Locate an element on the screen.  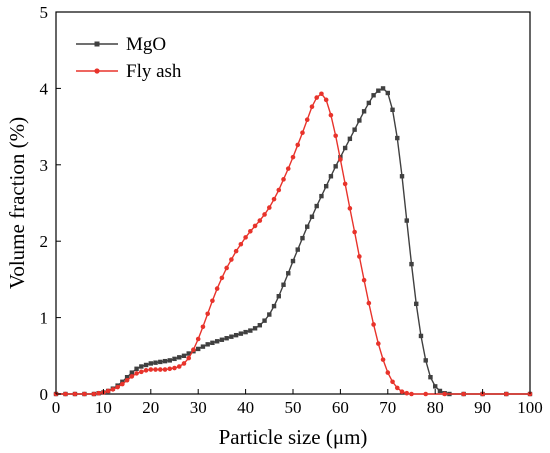
legend: MgO Fly ash is located at coordinates (129, 58).